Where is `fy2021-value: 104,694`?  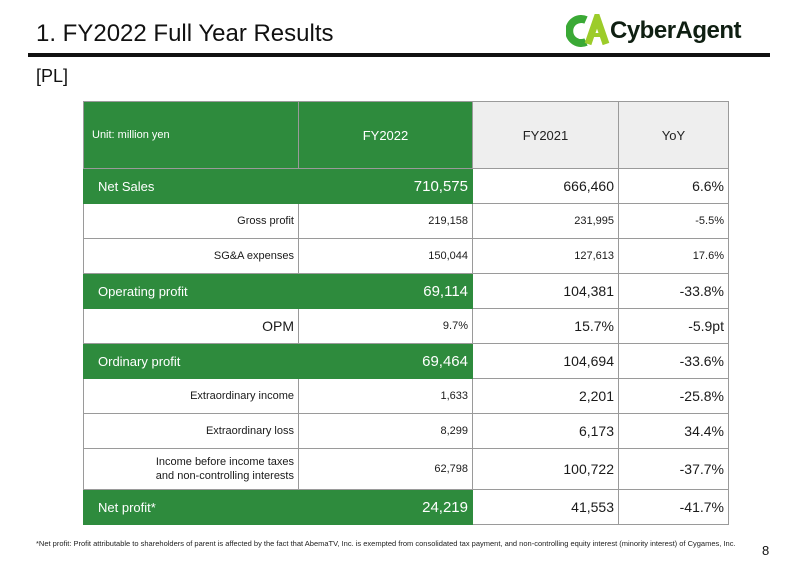
fy2021-value: 104,694 is located at coordinates (545, 361).